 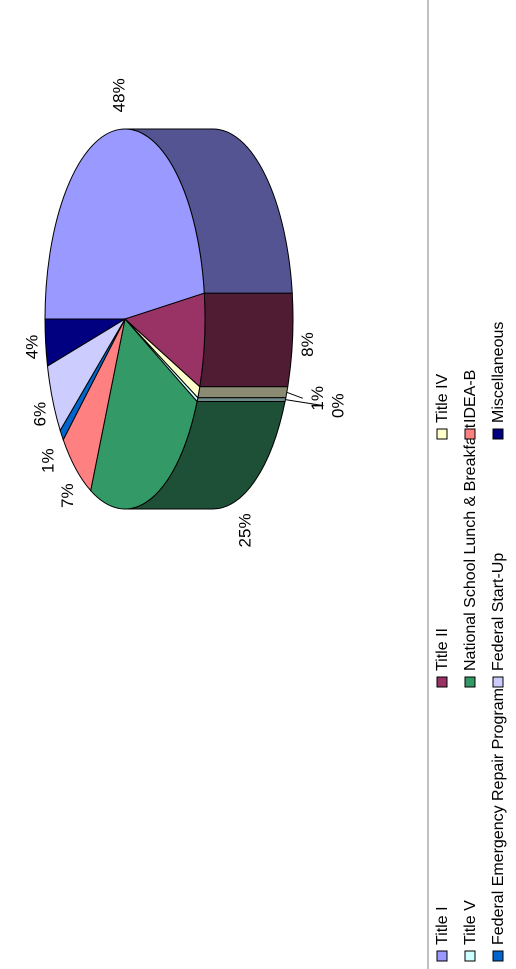 I want to click on legend-label: National School Lunch & Breakfast, so click(x=470, y=547).